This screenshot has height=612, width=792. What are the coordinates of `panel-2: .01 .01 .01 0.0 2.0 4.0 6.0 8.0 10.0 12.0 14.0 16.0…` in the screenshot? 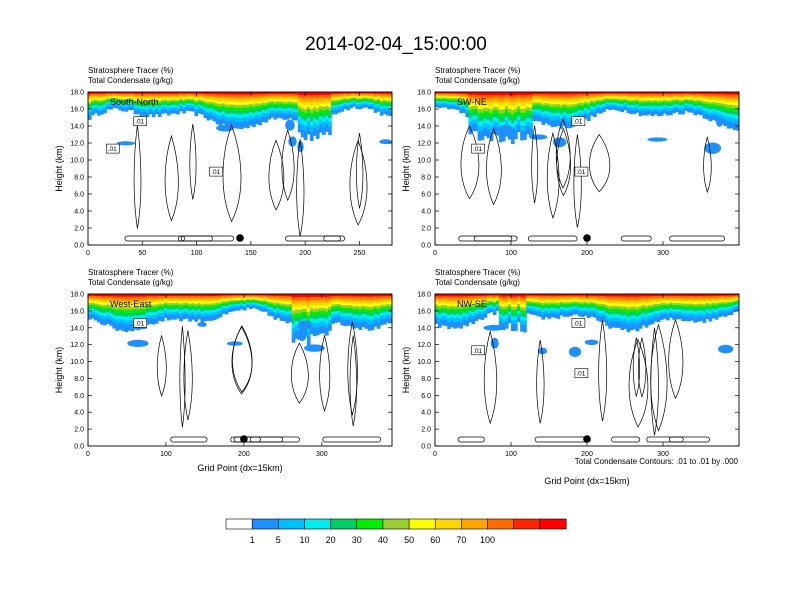 It's located at (570, 161).